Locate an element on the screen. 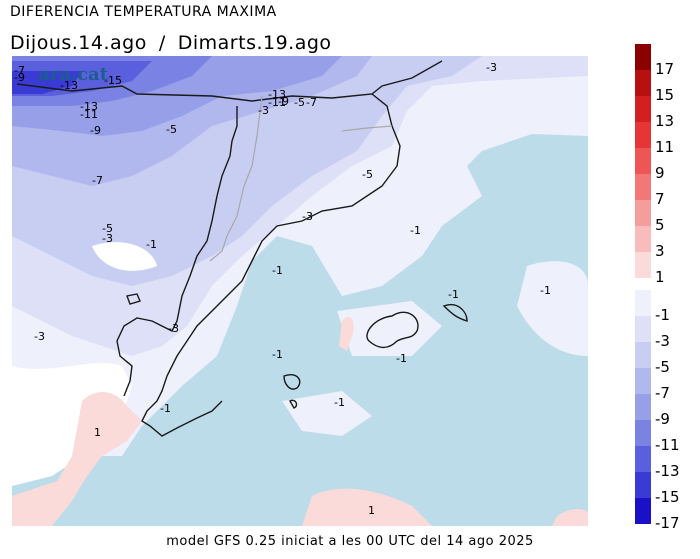 This screenshot has height=559, width=700. date-to: Dimarts.19.ago is located at coordinates (254, 43).